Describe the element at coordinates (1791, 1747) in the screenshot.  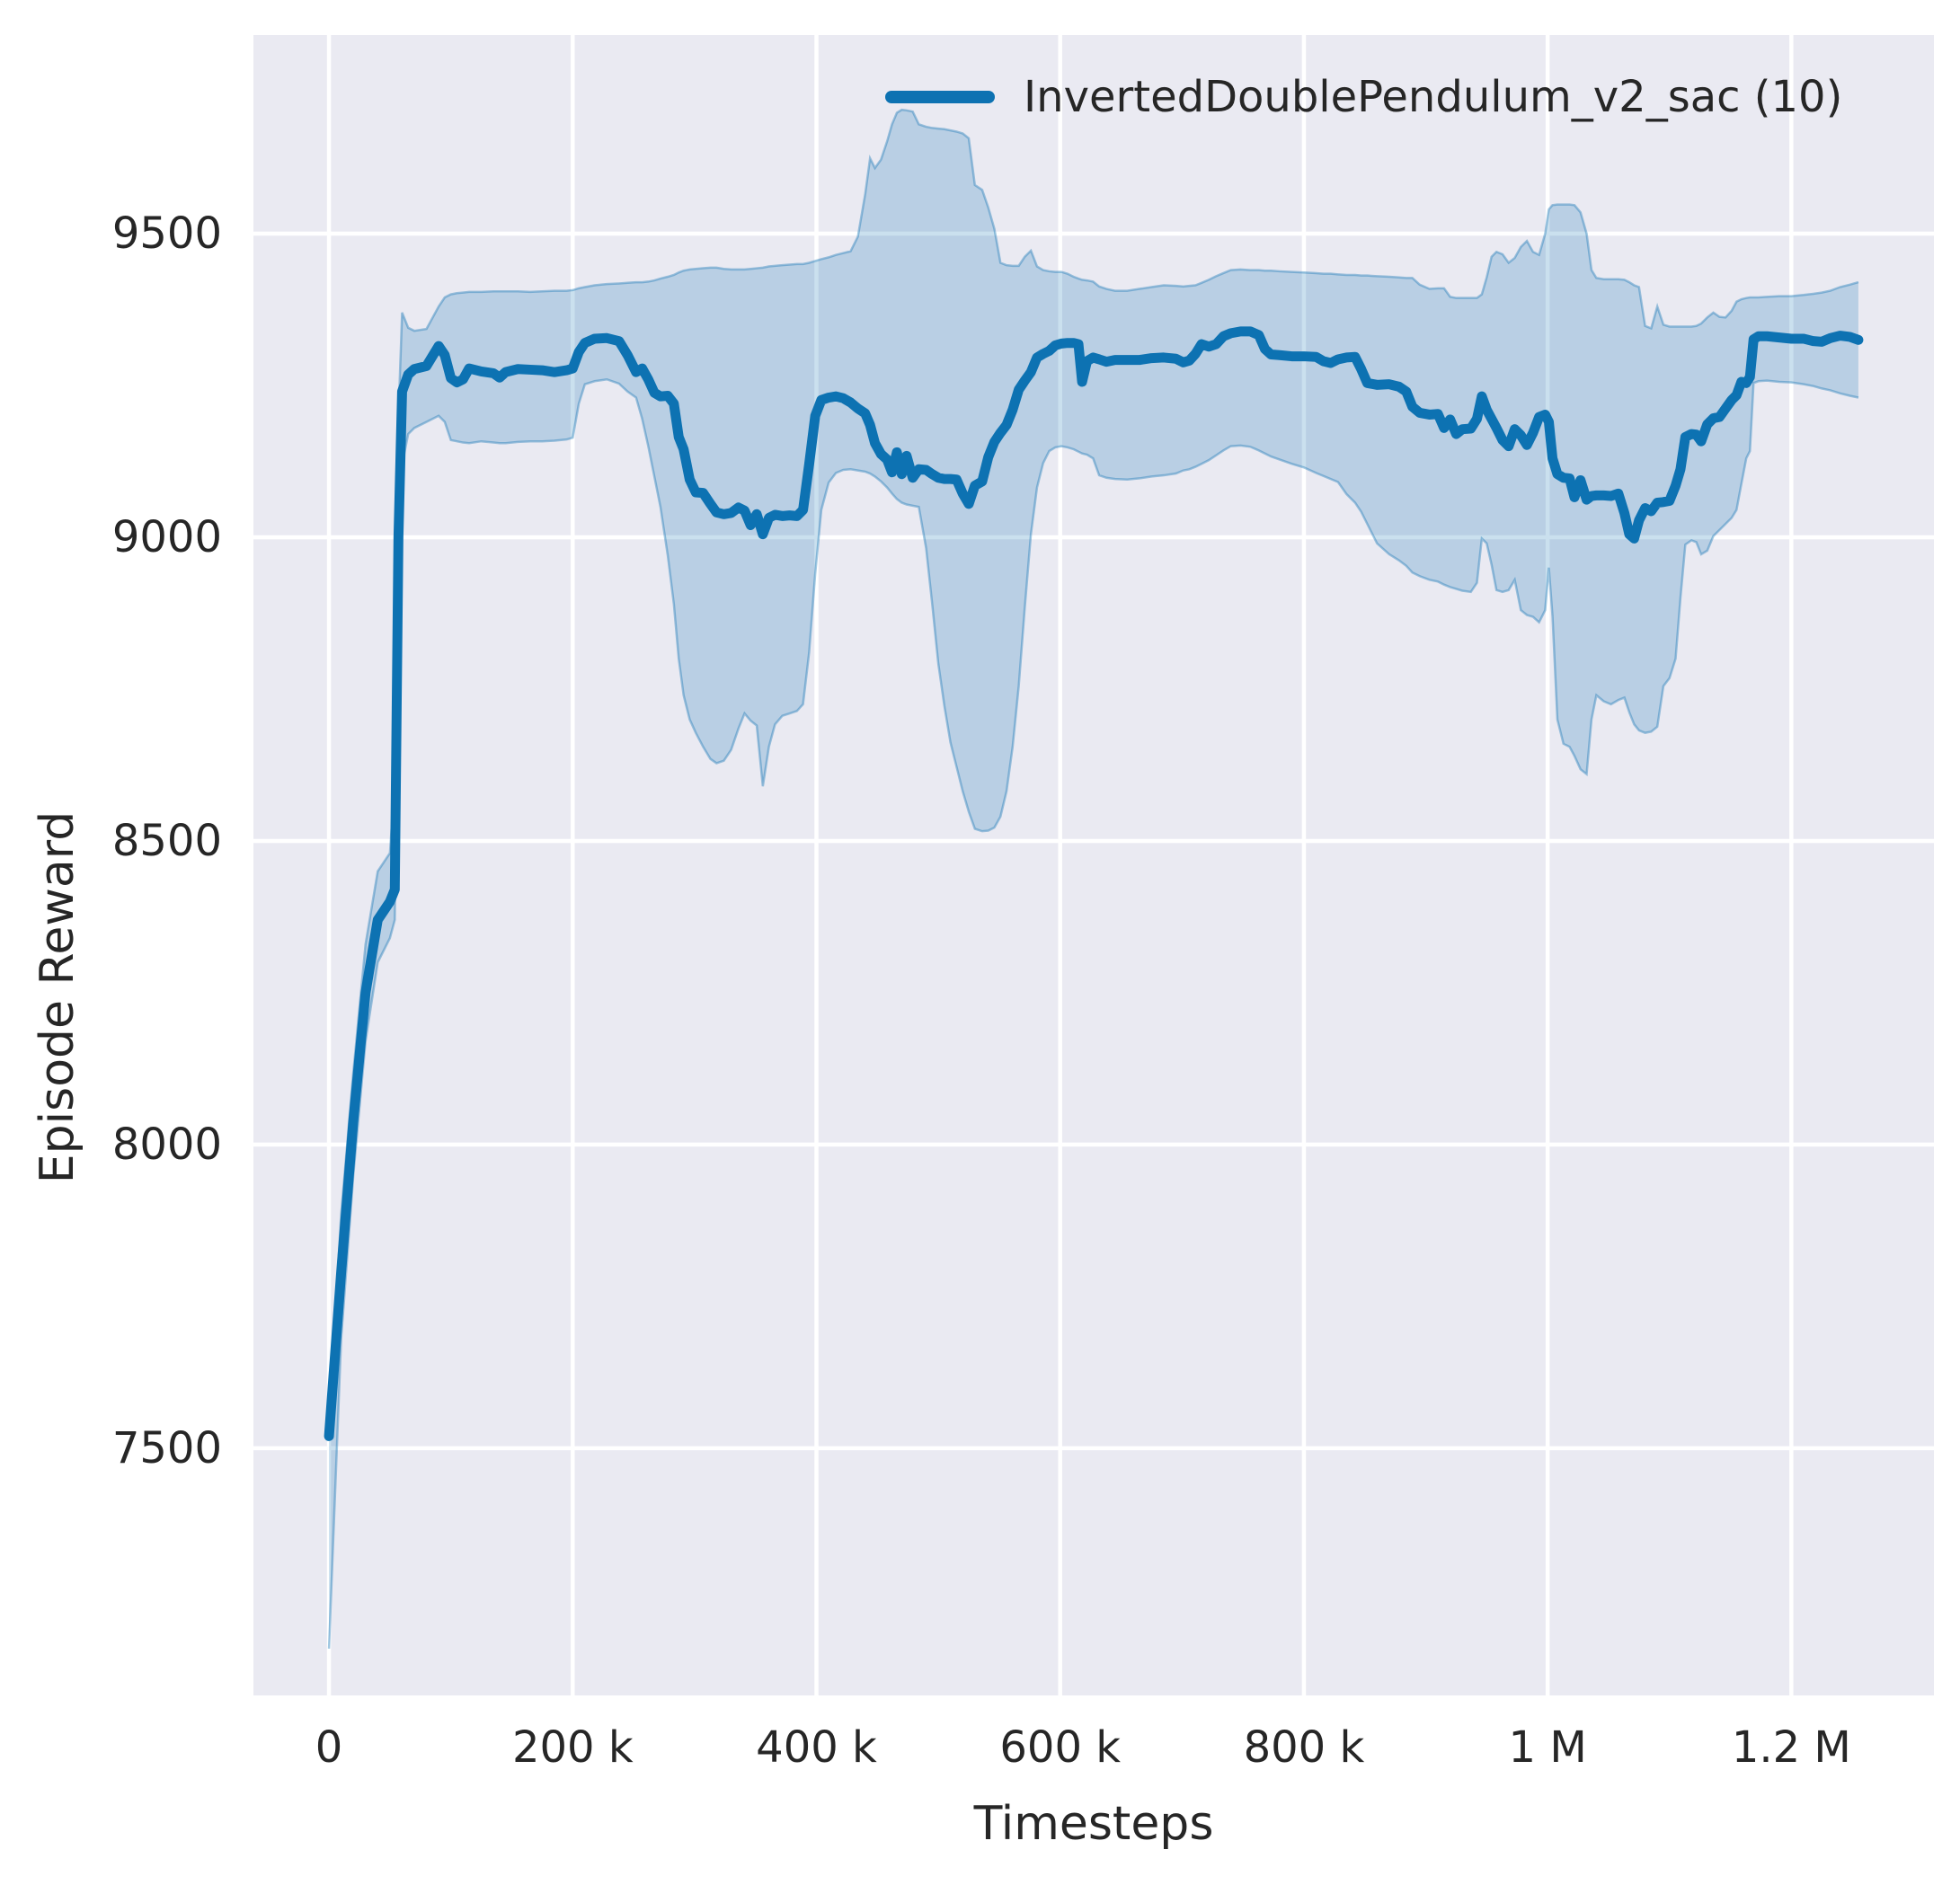
I see `x-tick-label: 1.2 M` at that location.